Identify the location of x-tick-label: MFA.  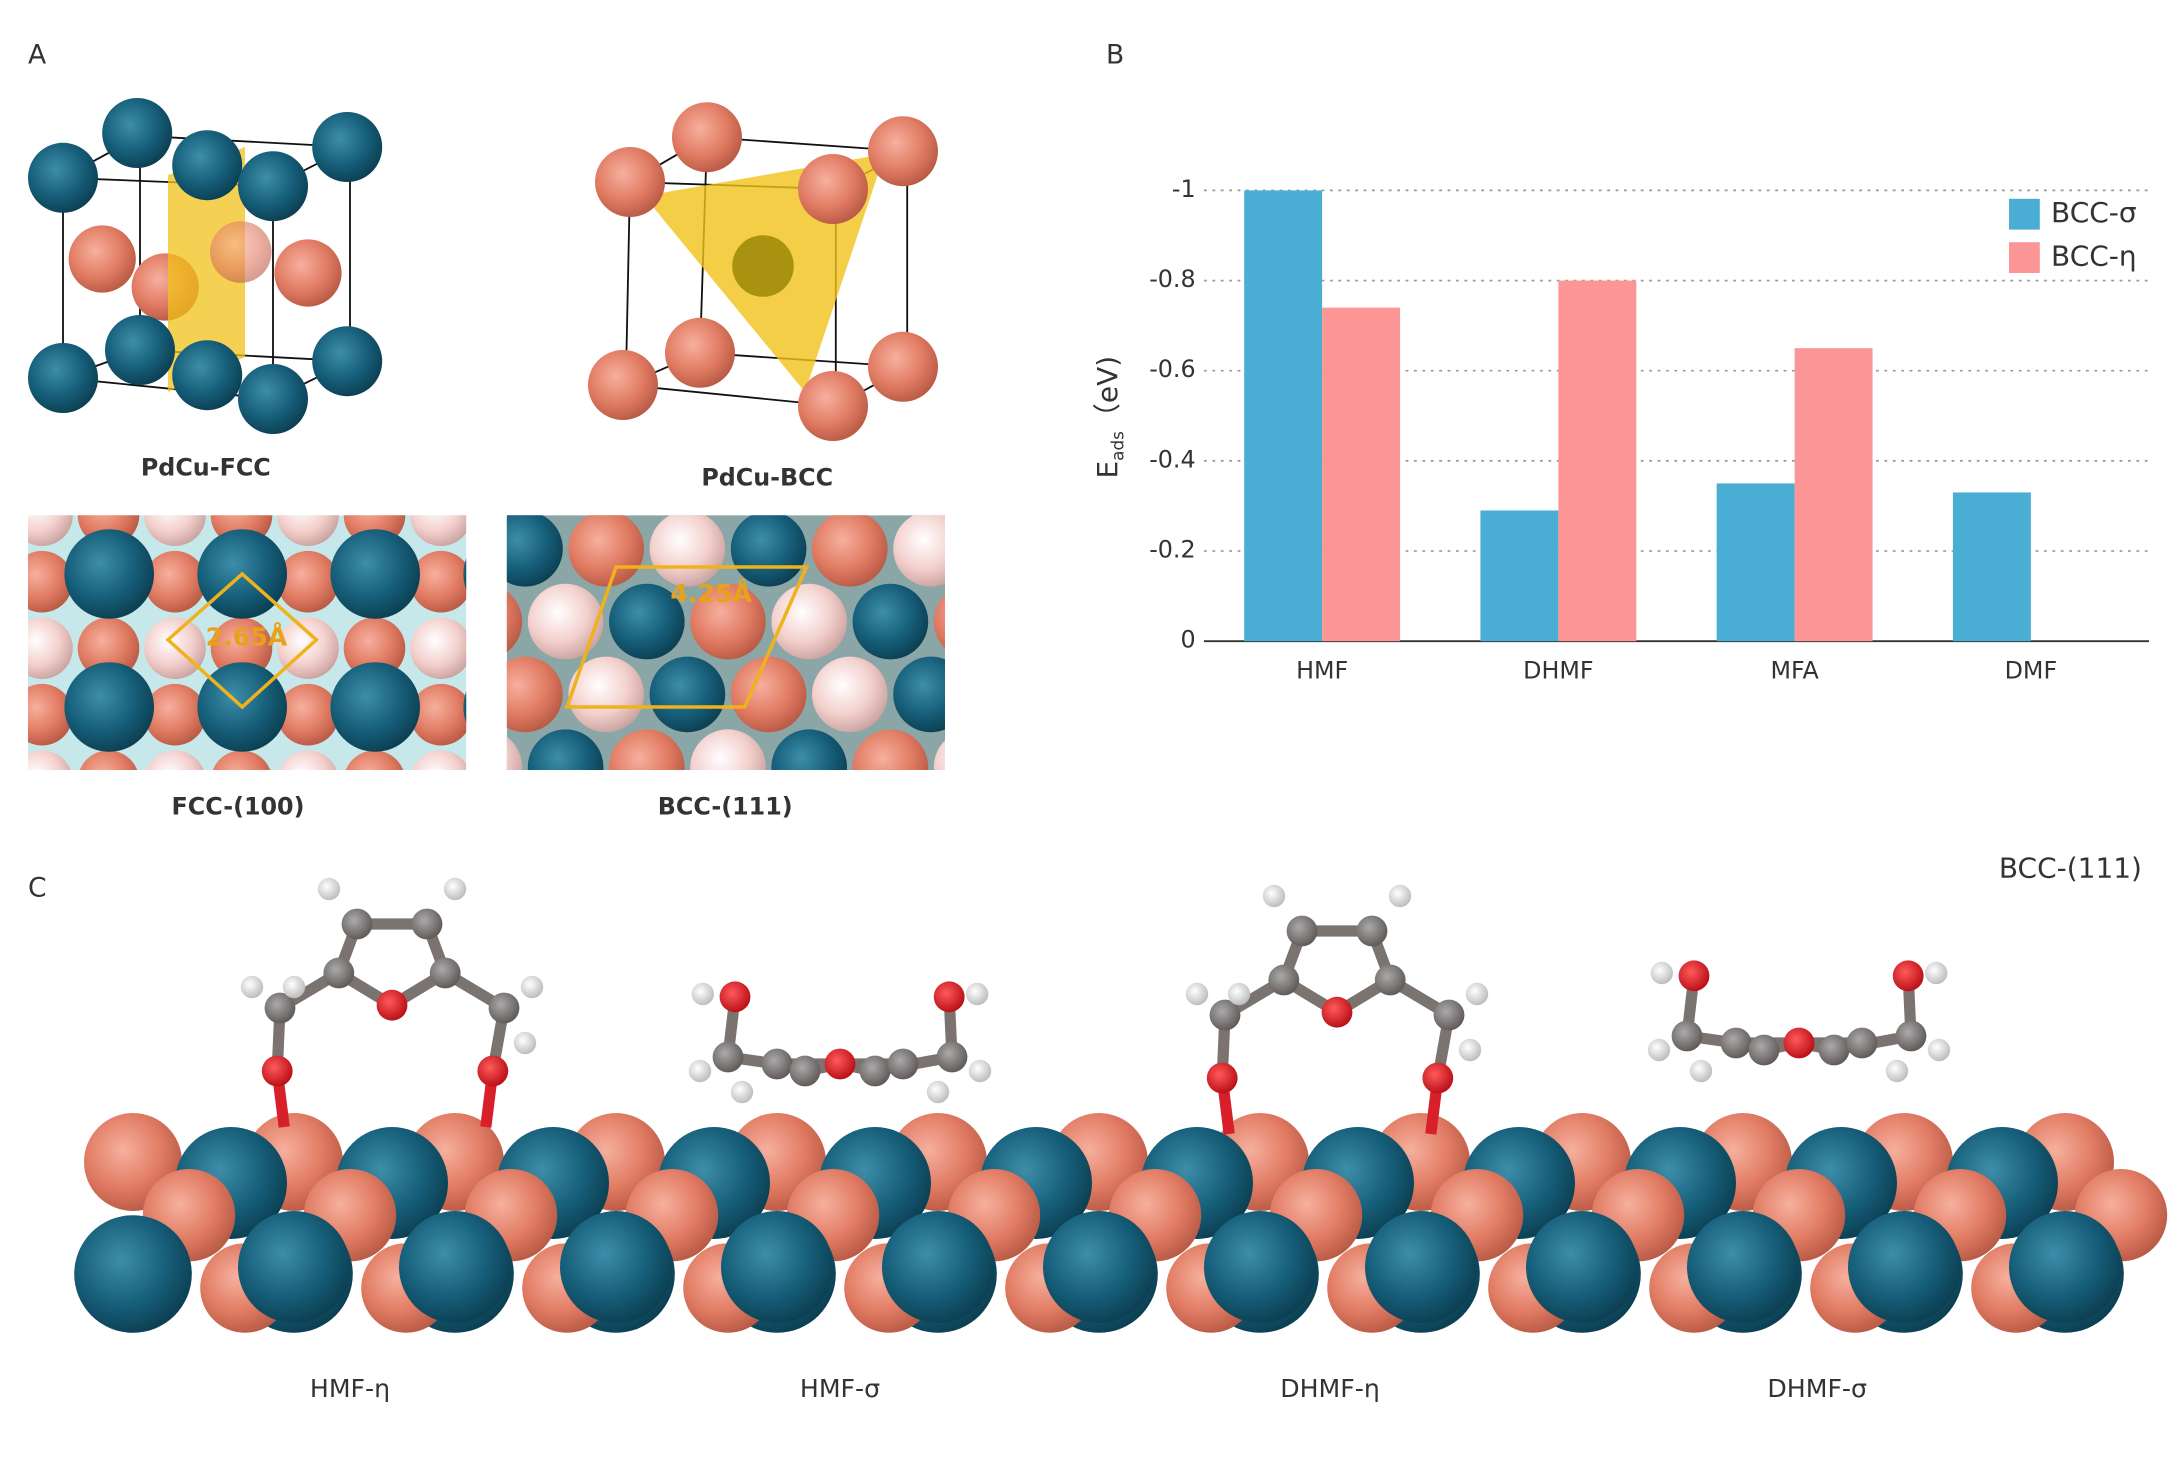
(1794, 670).